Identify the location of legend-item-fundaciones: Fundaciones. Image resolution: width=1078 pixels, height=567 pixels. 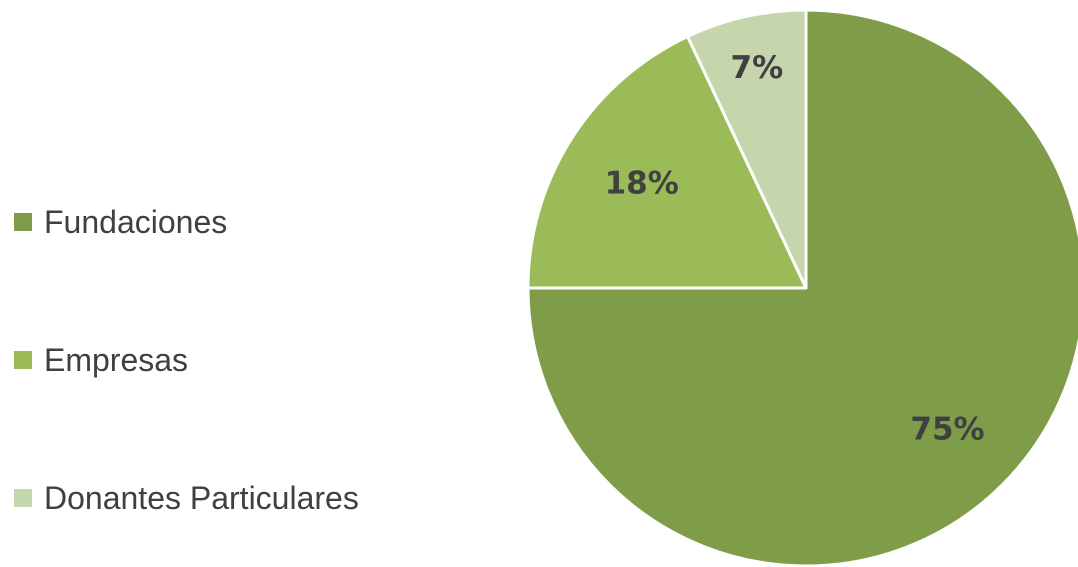
(186, 222).